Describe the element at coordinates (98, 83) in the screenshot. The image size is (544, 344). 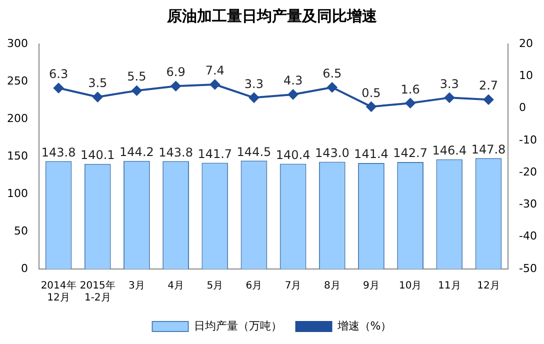
I see `data-label: 3.5` at that location.